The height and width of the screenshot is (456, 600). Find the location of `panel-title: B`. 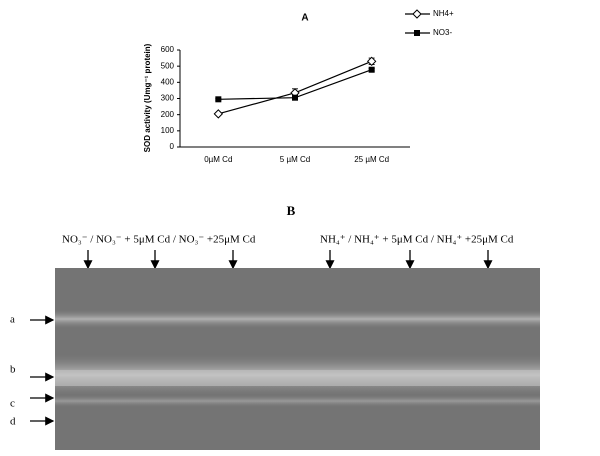

panel-title: B is located at coordinates (291, 210).